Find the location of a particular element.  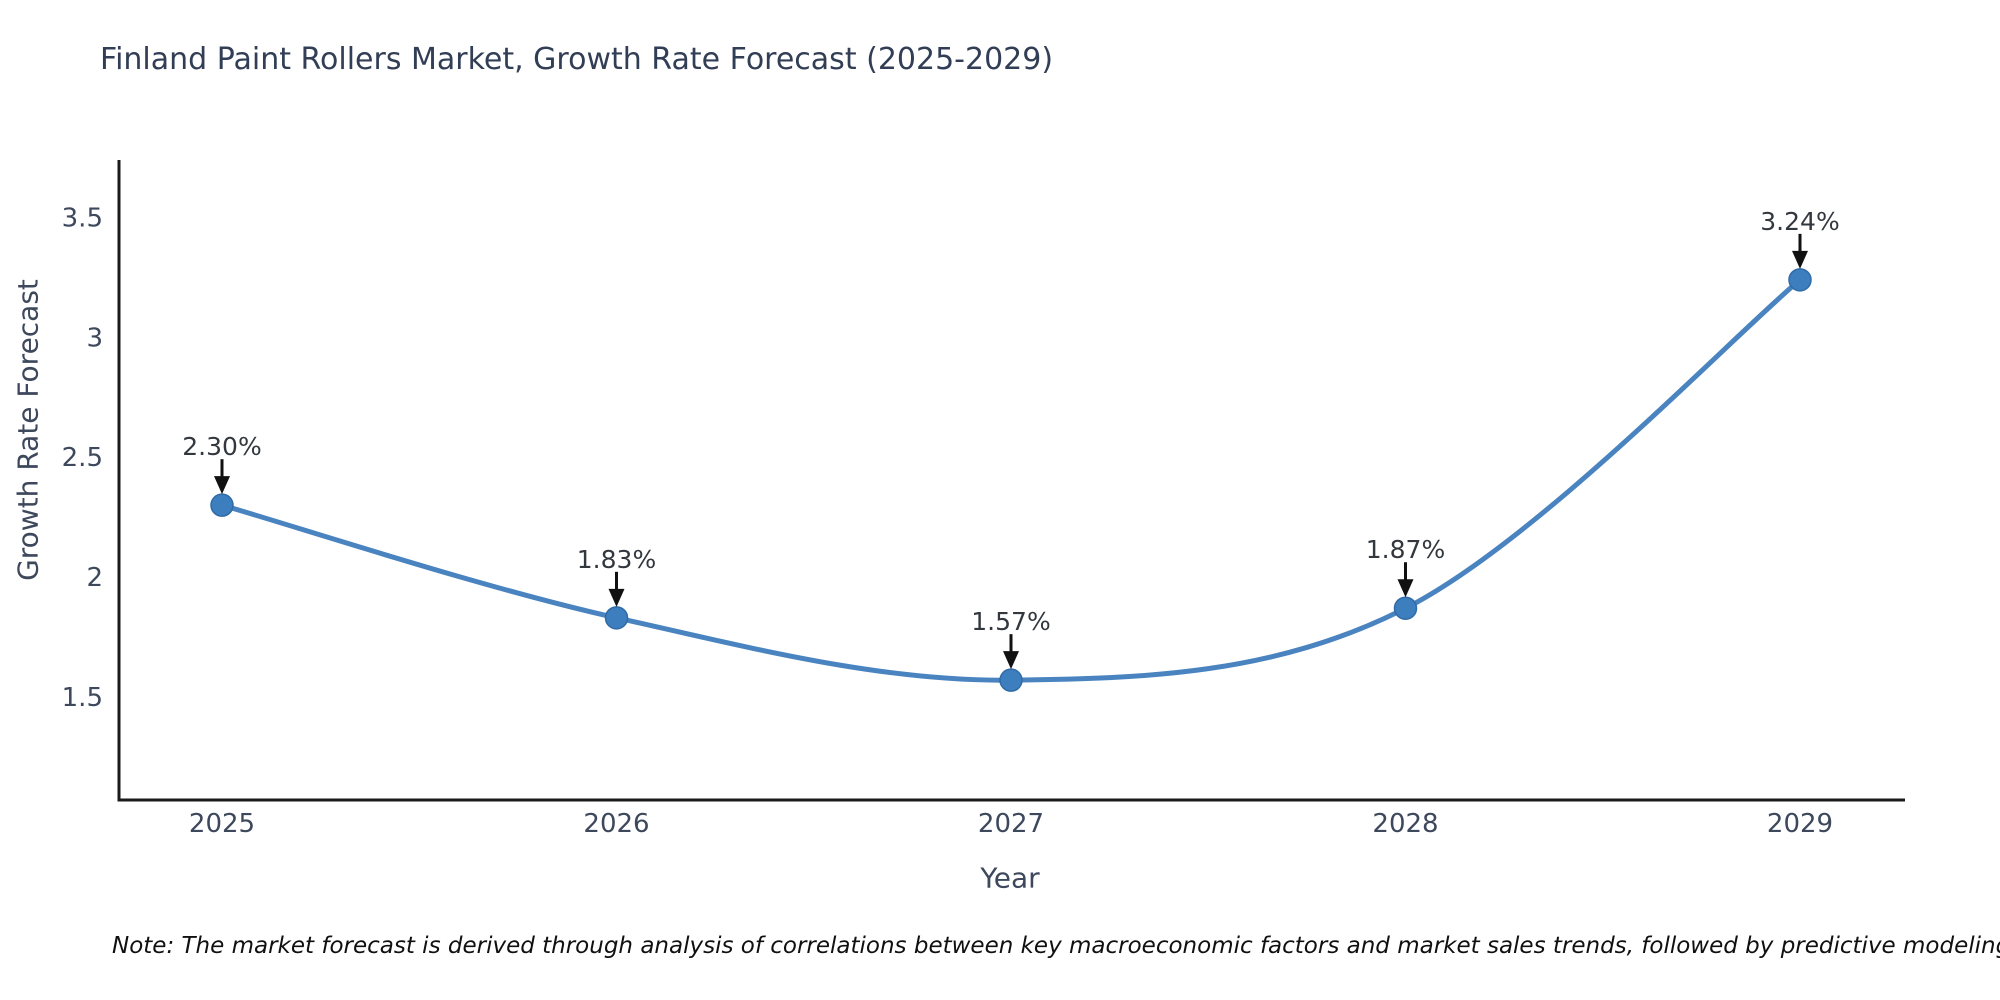

data-point-label: 1.83% is located at coordinates (616, 559).